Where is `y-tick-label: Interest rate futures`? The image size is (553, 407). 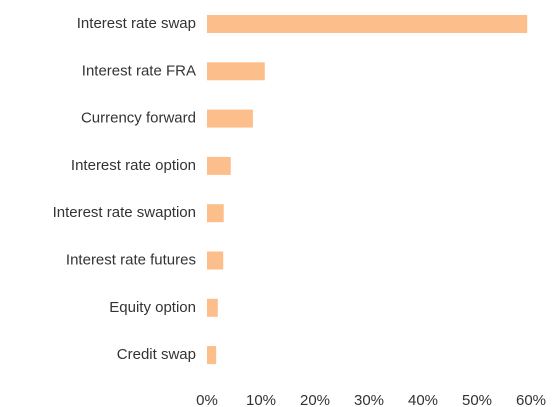
y-tick-label: Interest rate futures is located at coordinates (131, 259).